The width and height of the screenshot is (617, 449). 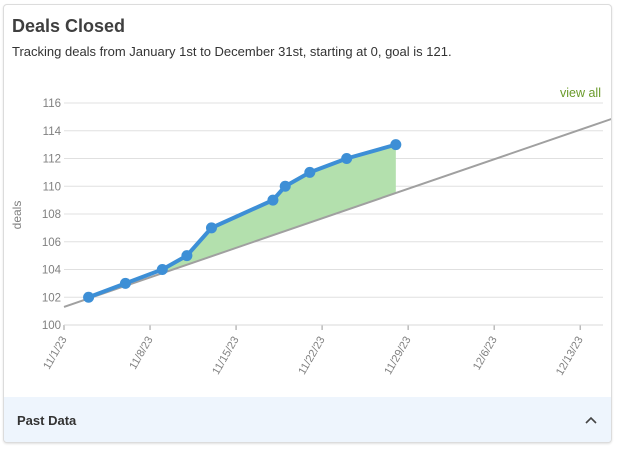 I want to click on y-tick-label: 100, so click(x=51, y=326).